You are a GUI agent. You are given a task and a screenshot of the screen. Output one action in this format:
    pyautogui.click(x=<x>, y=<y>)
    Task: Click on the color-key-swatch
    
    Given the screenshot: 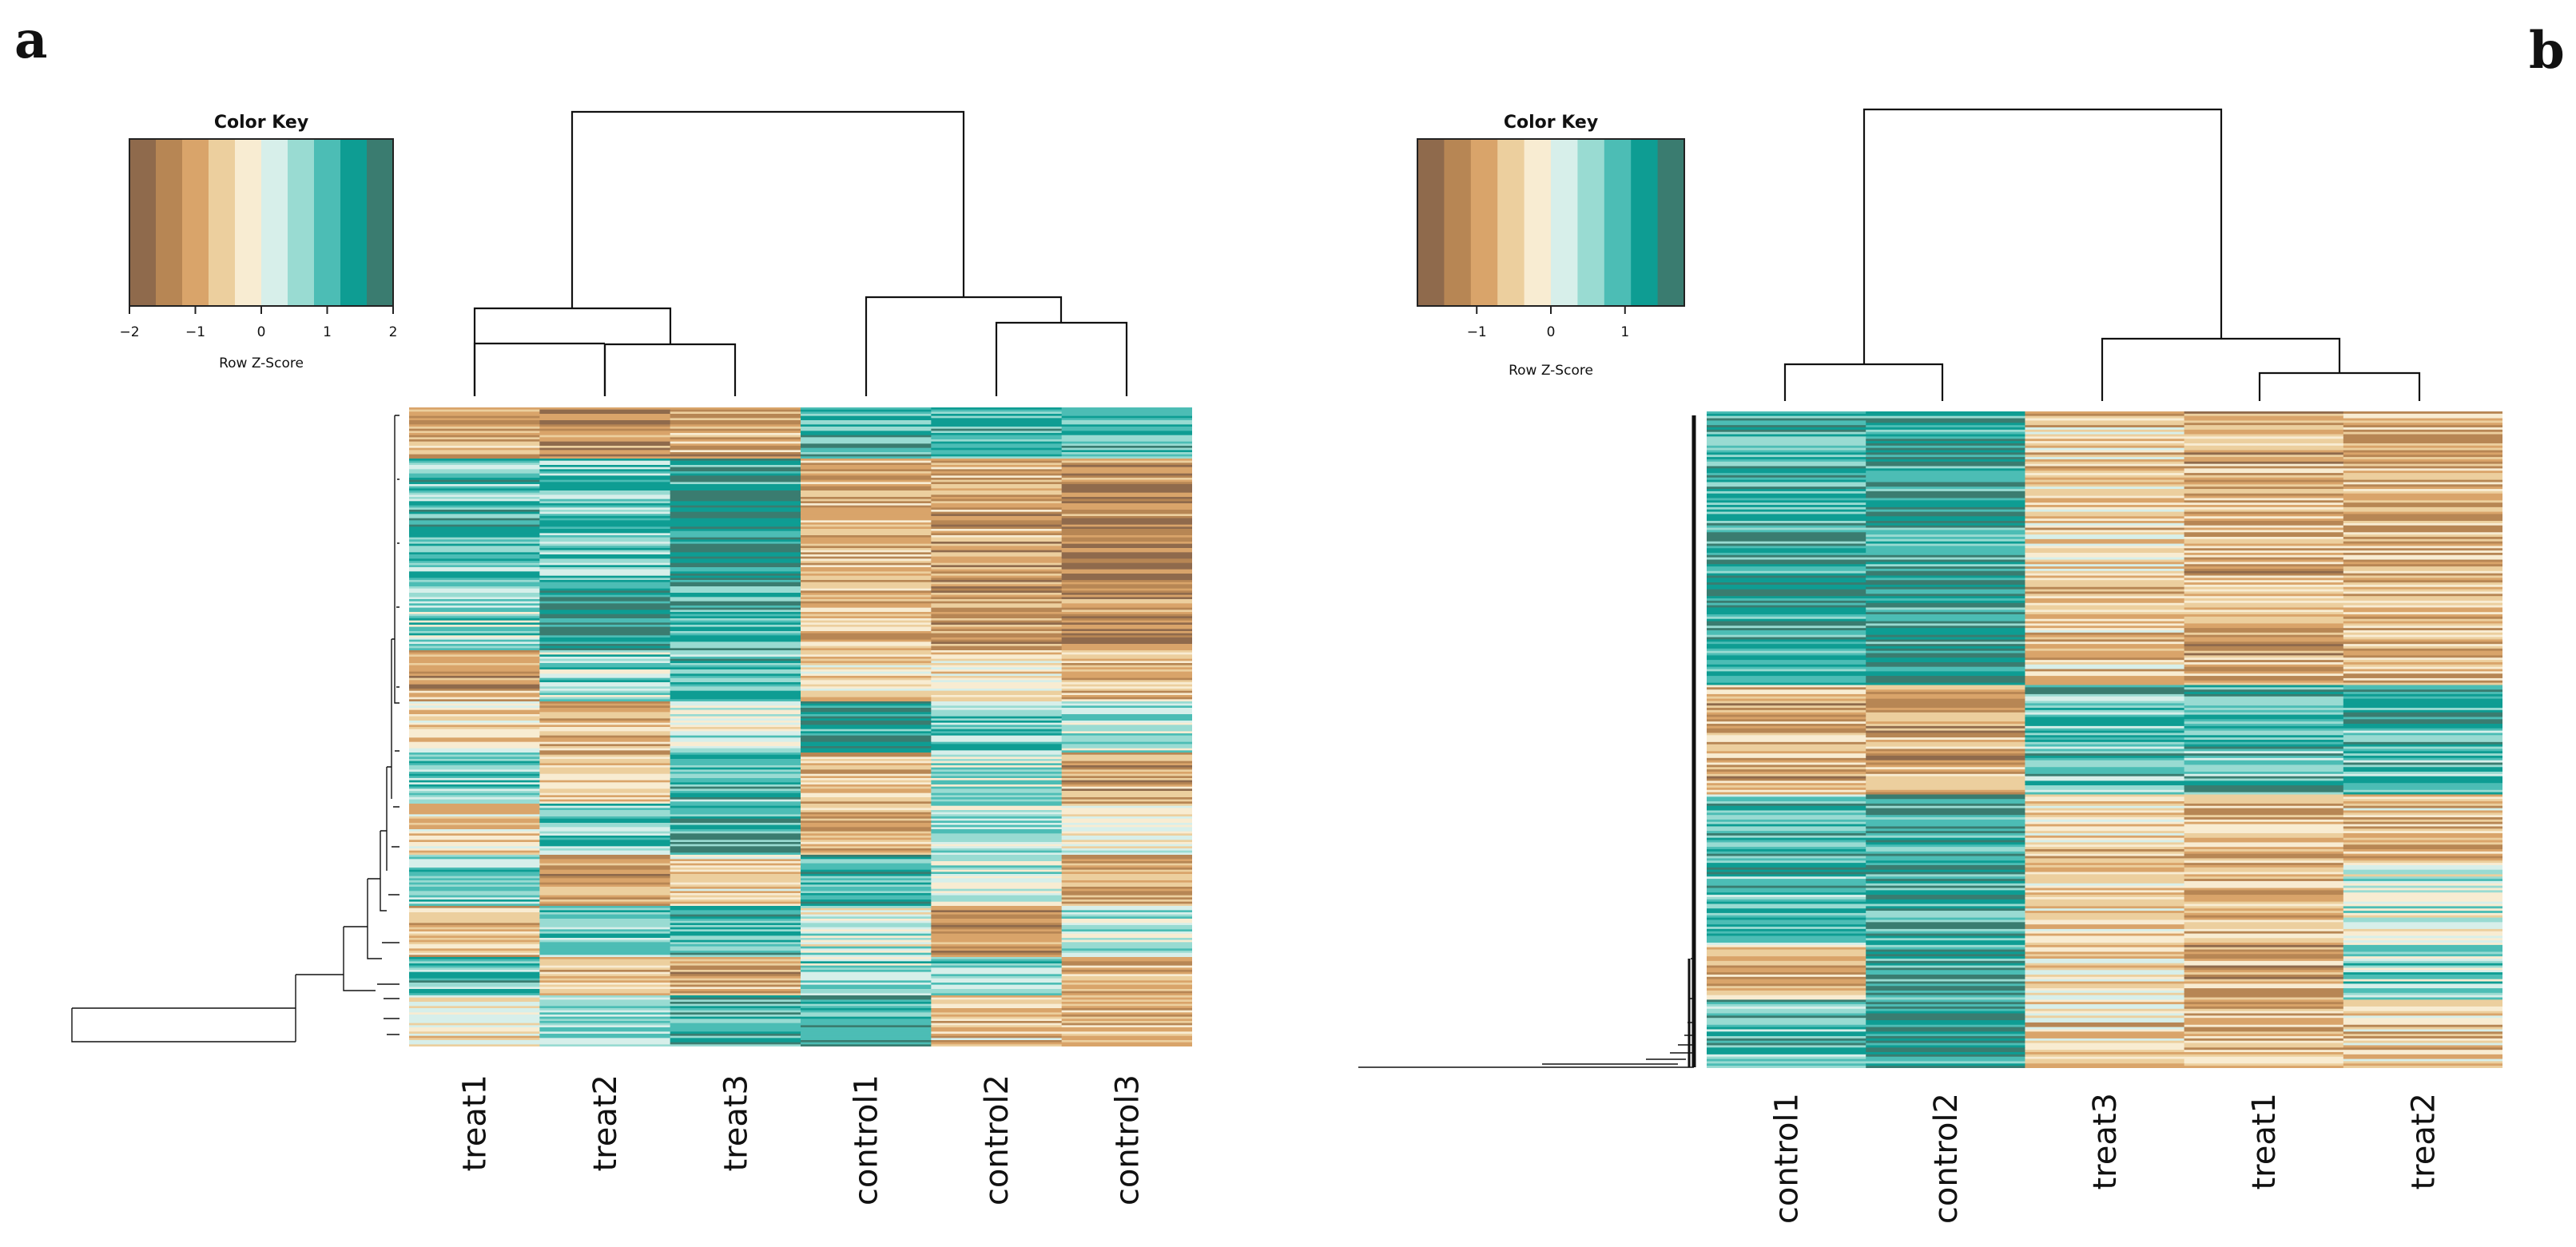 What is the action you would take?
    pyautogui.click(x=1431, y=223)
    